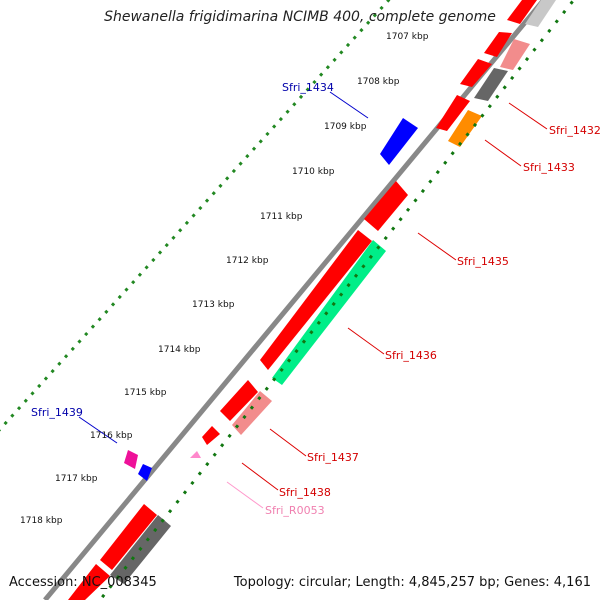 The height and width of the screenshot is (600, 600). Describe the element at coordinates (411, 355) in the screenshot. I see `gene-label: Sfri_1436` at that location.